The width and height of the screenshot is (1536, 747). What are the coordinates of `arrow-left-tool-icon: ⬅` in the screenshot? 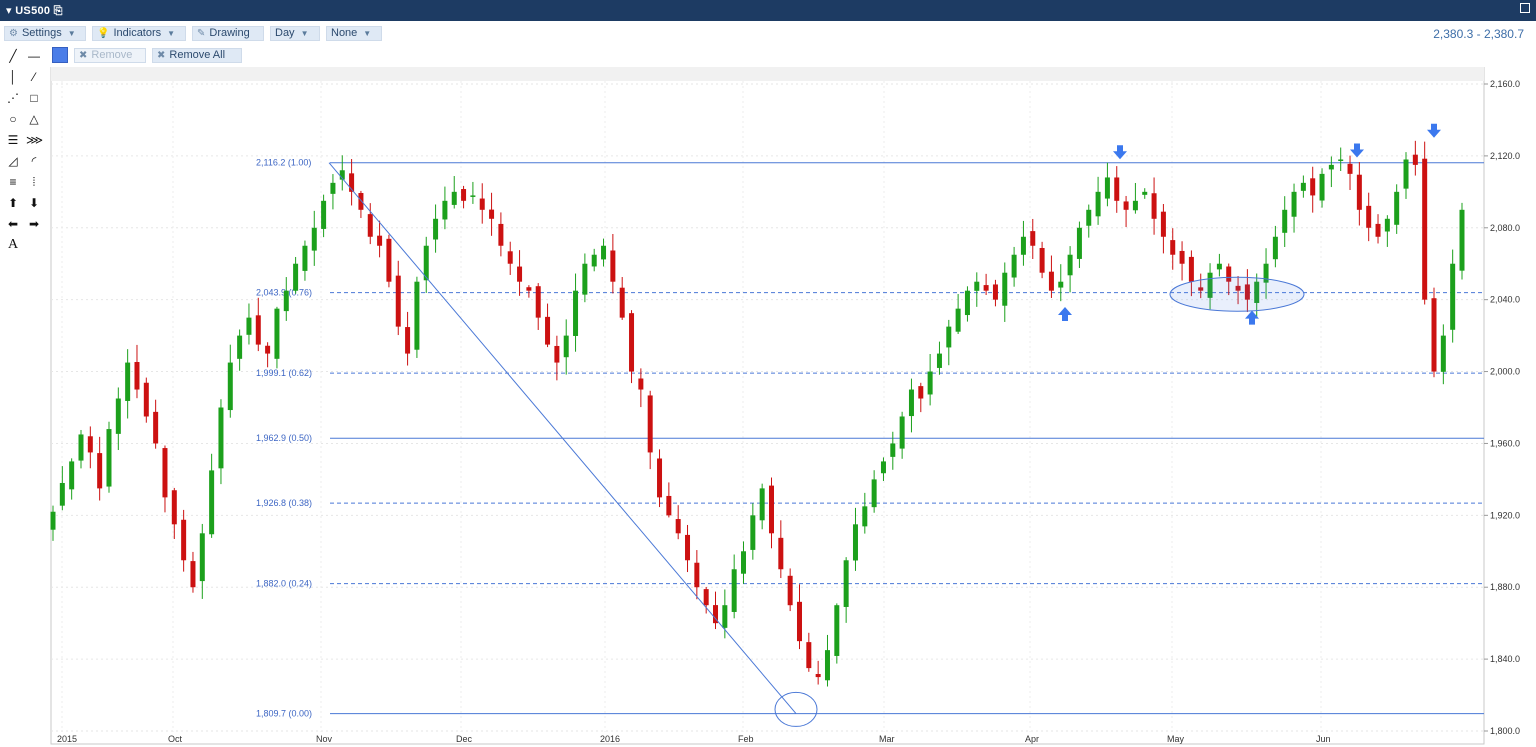 It's located at (13, 224).